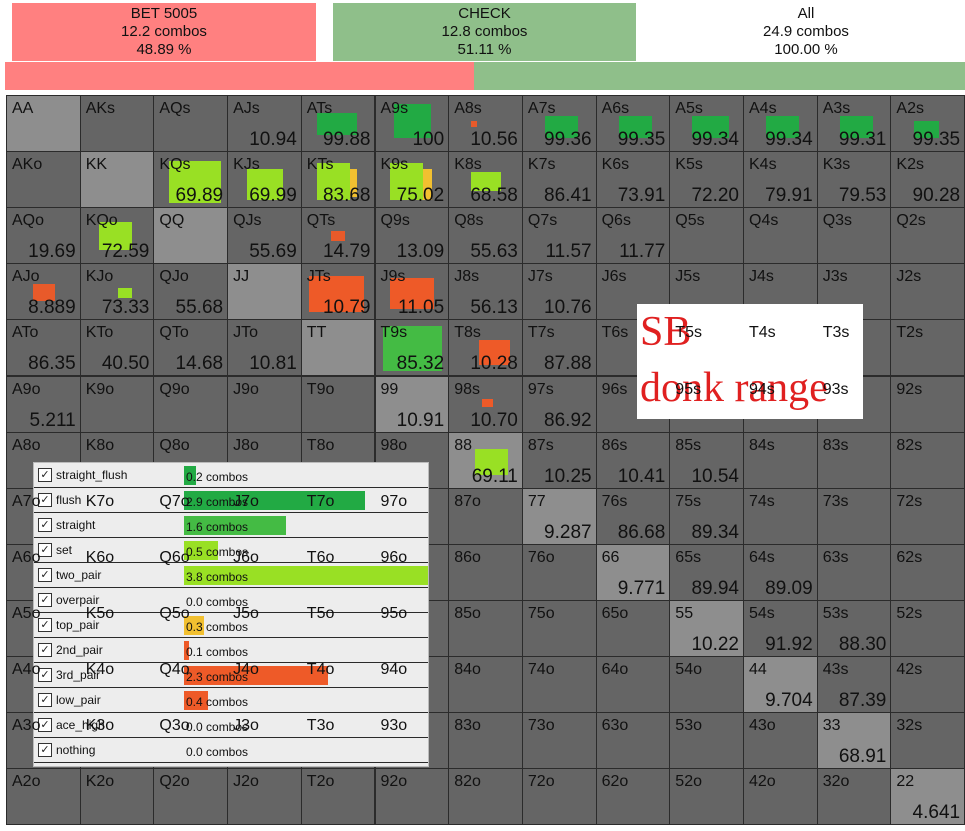 This screenshot has height=831, width=965. Describe the element at coordinates (117, 348) in the screenshot. I see `hand-cell-KTo: KTo 40.50` at that location.